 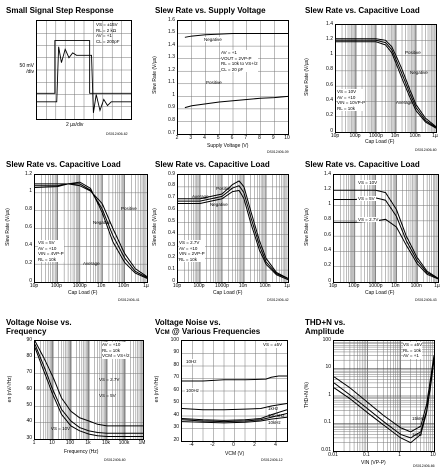 I want to click on x-tick-label: 4, so click(x=204, y=138).